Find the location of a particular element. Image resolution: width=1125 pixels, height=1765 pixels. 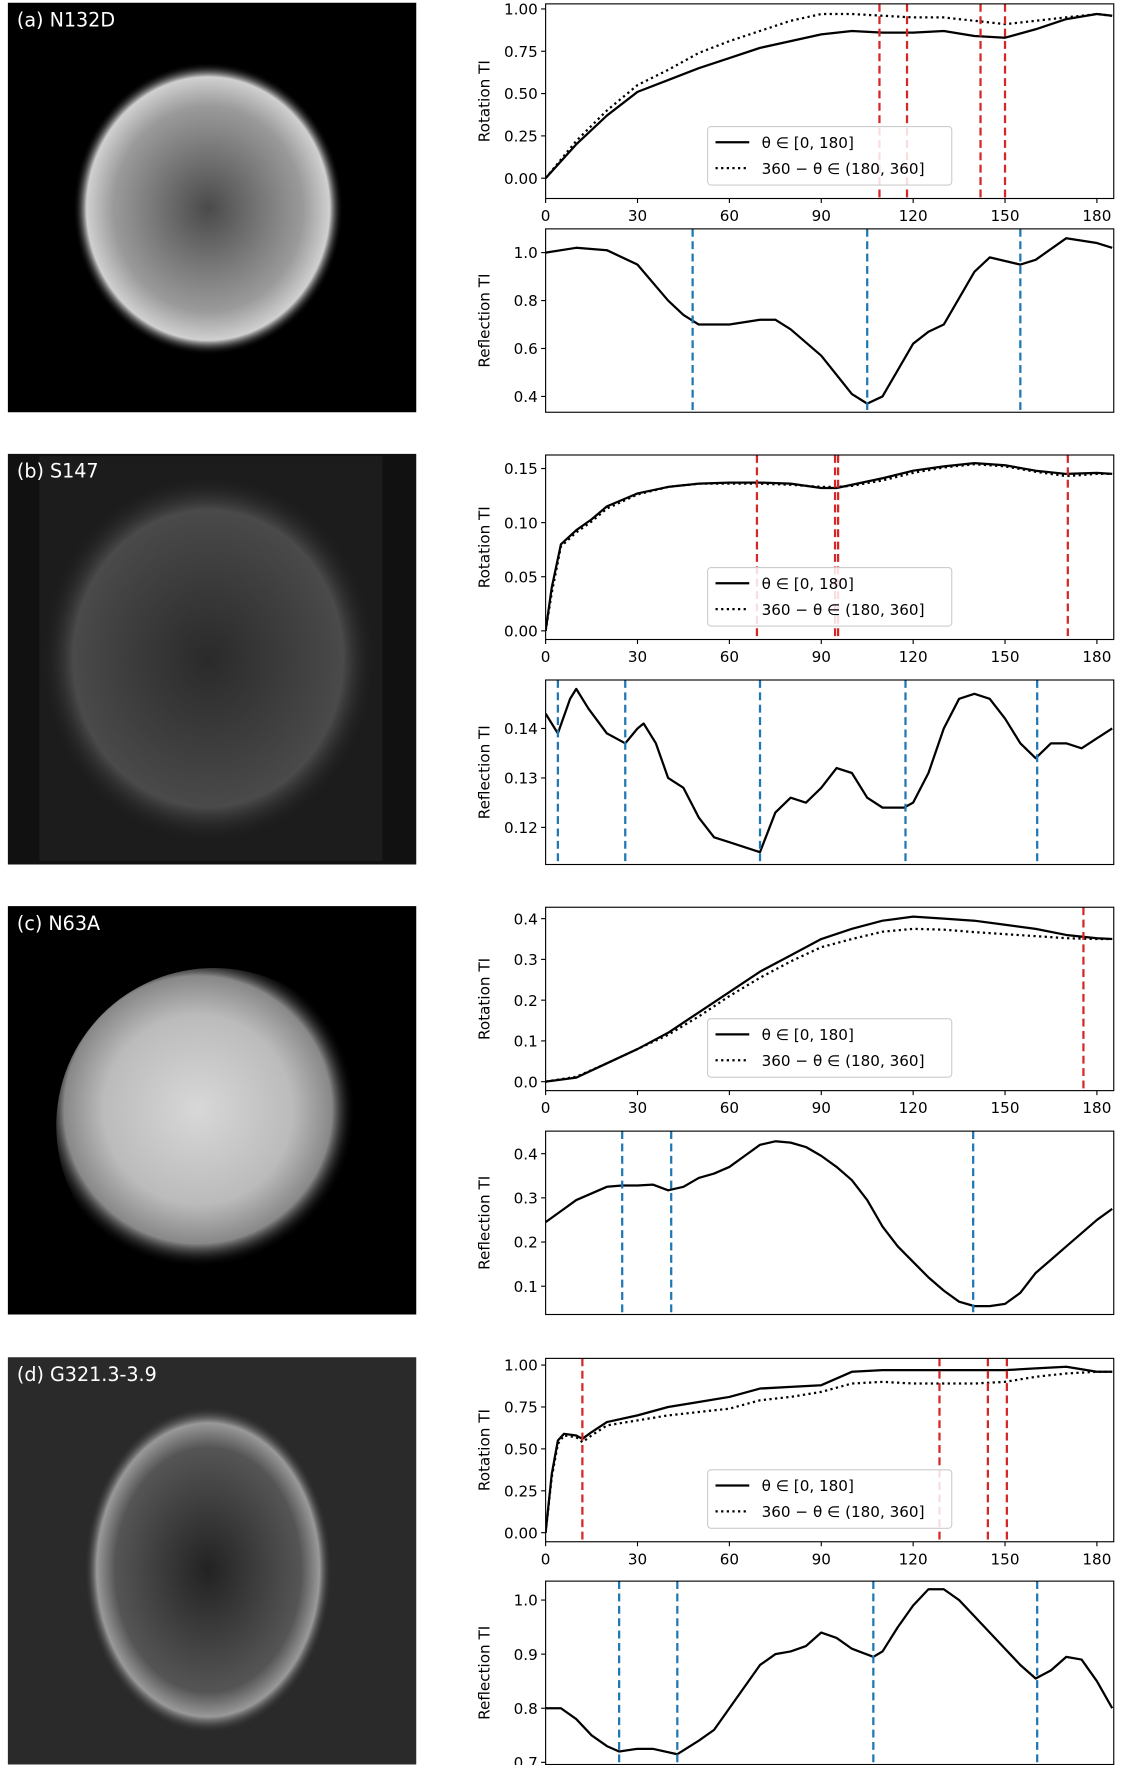

y-tick-label: 0.05 is located at coordinates (521, 577).